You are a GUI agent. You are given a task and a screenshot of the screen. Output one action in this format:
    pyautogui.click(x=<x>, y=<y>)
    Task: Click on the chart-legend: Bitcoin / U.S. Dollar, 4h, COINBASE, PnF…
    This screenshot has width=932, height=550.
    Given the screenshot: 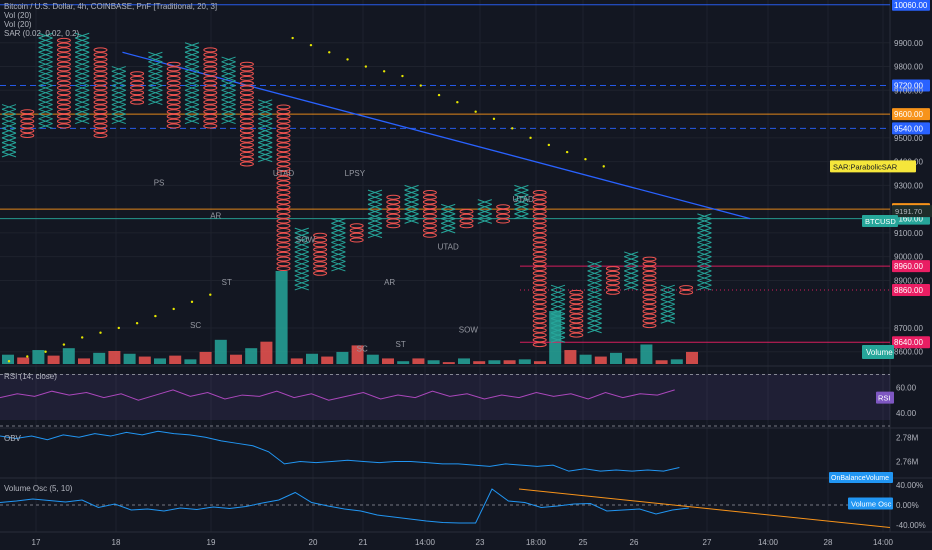 What is the action you would take?
    pyautogui.click(x=110, y=20)
    